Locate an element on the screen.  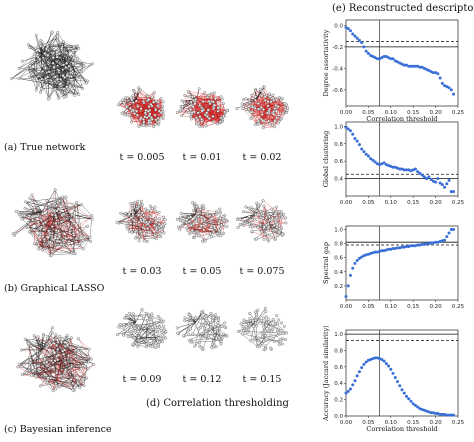
threshold-label: t = 0.05 is located at coordinates (202, 271).